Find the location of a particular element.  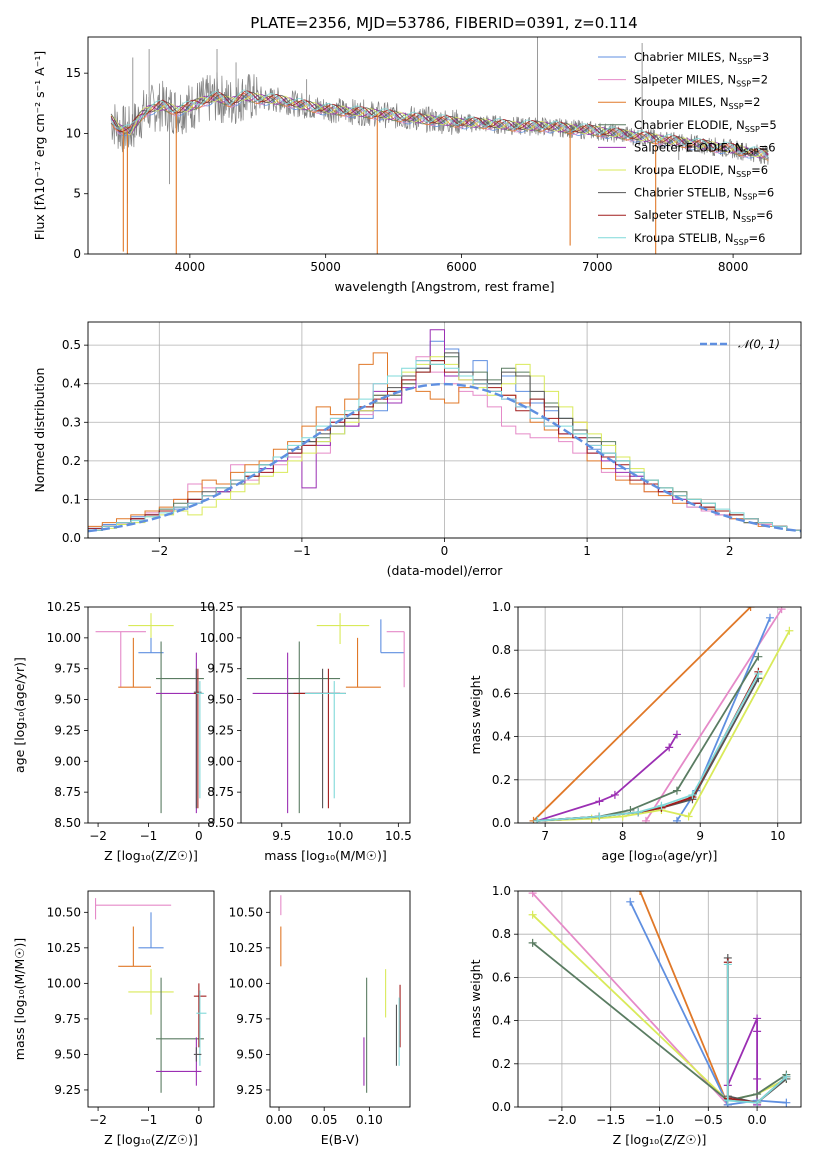

weight_vs_Z-xtick-label: 0.0 is located at coordinates (757, 1120).